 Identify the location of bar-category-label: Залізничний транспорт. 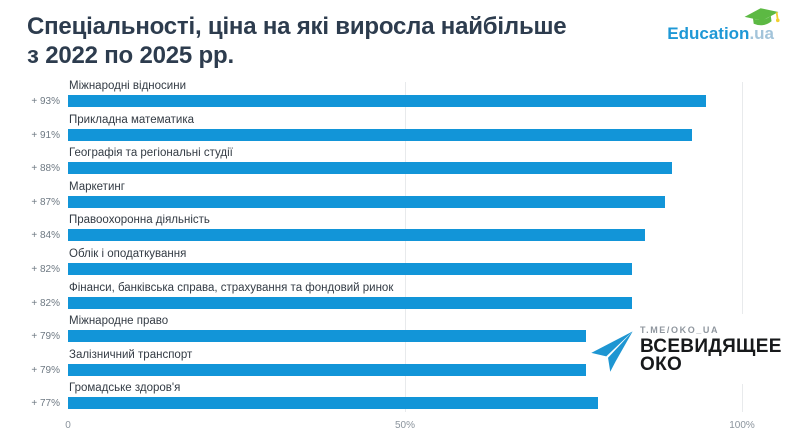
(131, 354).